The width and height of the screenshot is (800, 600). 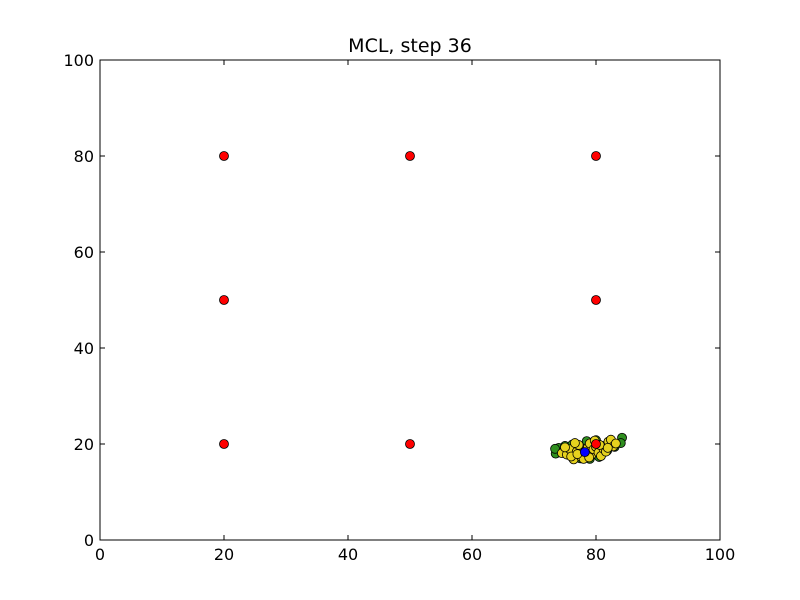 I want to click on x-tick-label: 100, so click(x=720, y=554).